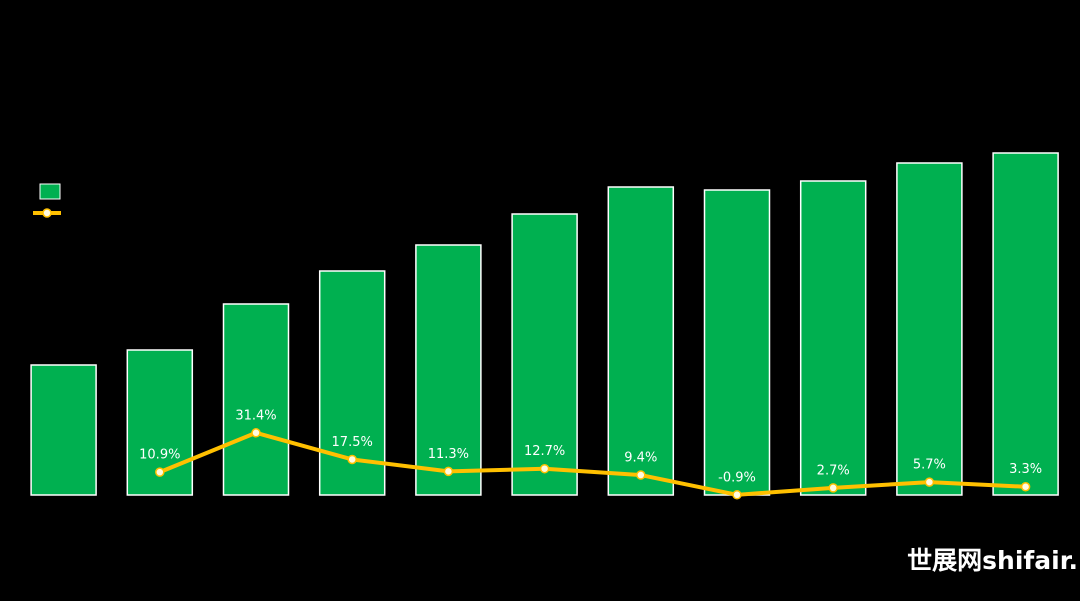  Describe the element at coordinates (159, 455) in the screenshot. I see `data-label: 10.9%` at that location.